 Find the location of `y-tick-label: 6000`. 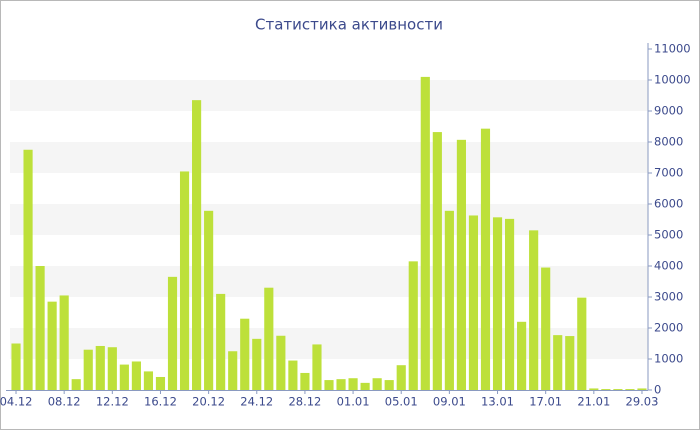

y-tick-label: 6000 is located at coordinates (668, 204).